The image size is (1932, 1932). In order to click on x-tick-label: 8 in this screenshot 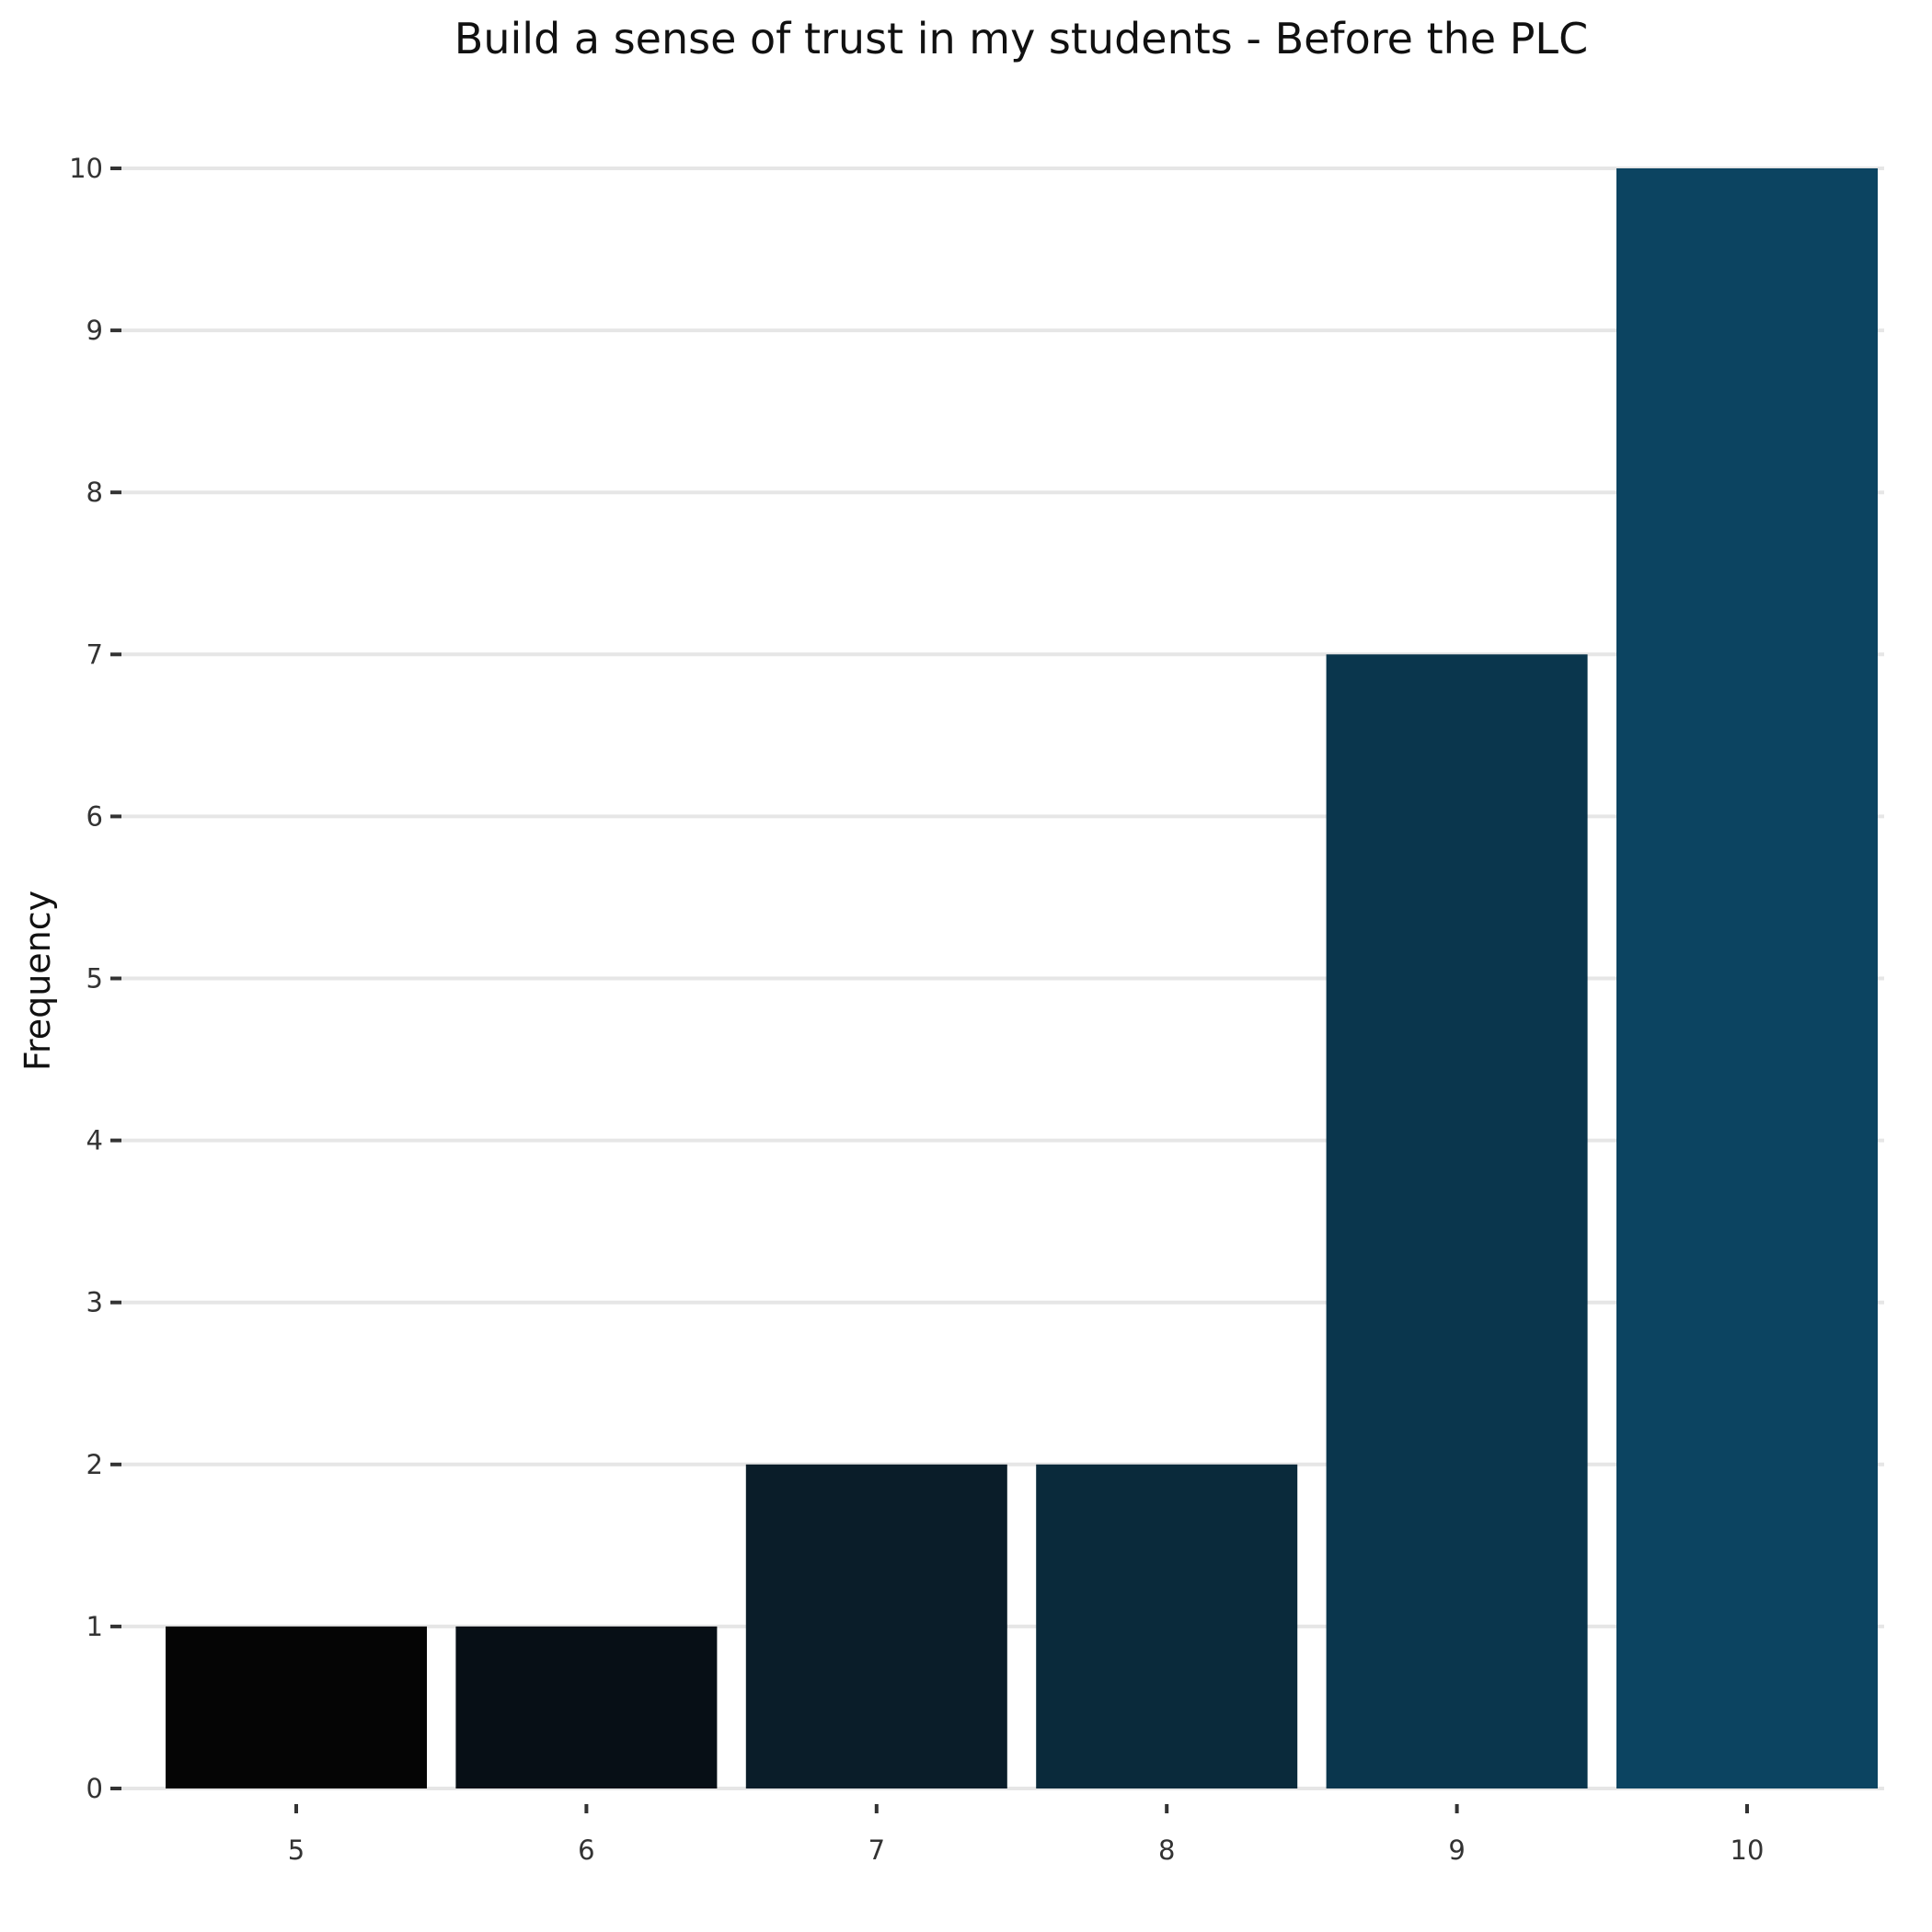, I will do `click(1166, 1850)`.